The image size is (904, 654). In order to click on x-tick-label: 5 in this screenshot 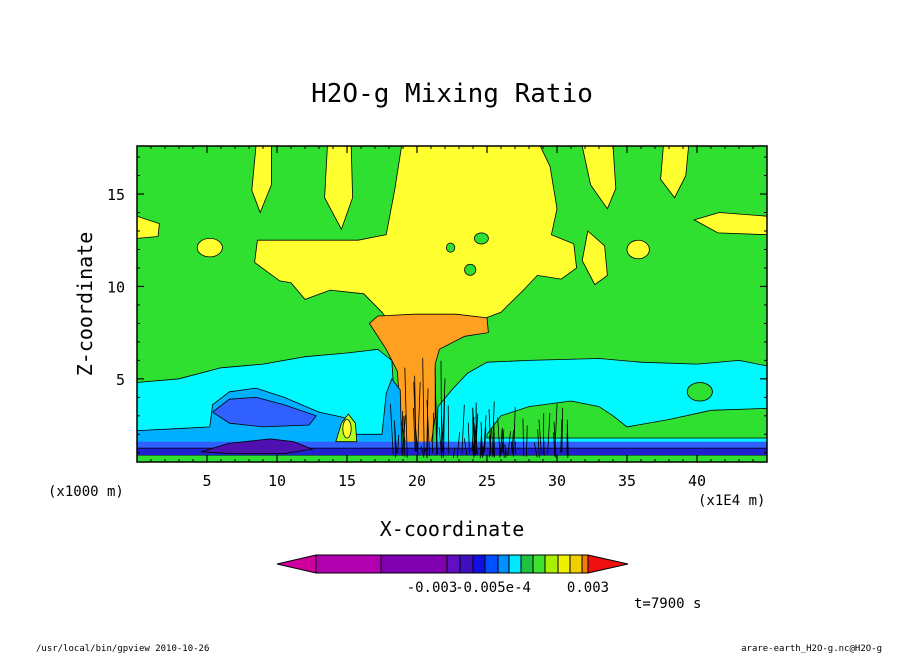, I will do `click(206, 481)`.